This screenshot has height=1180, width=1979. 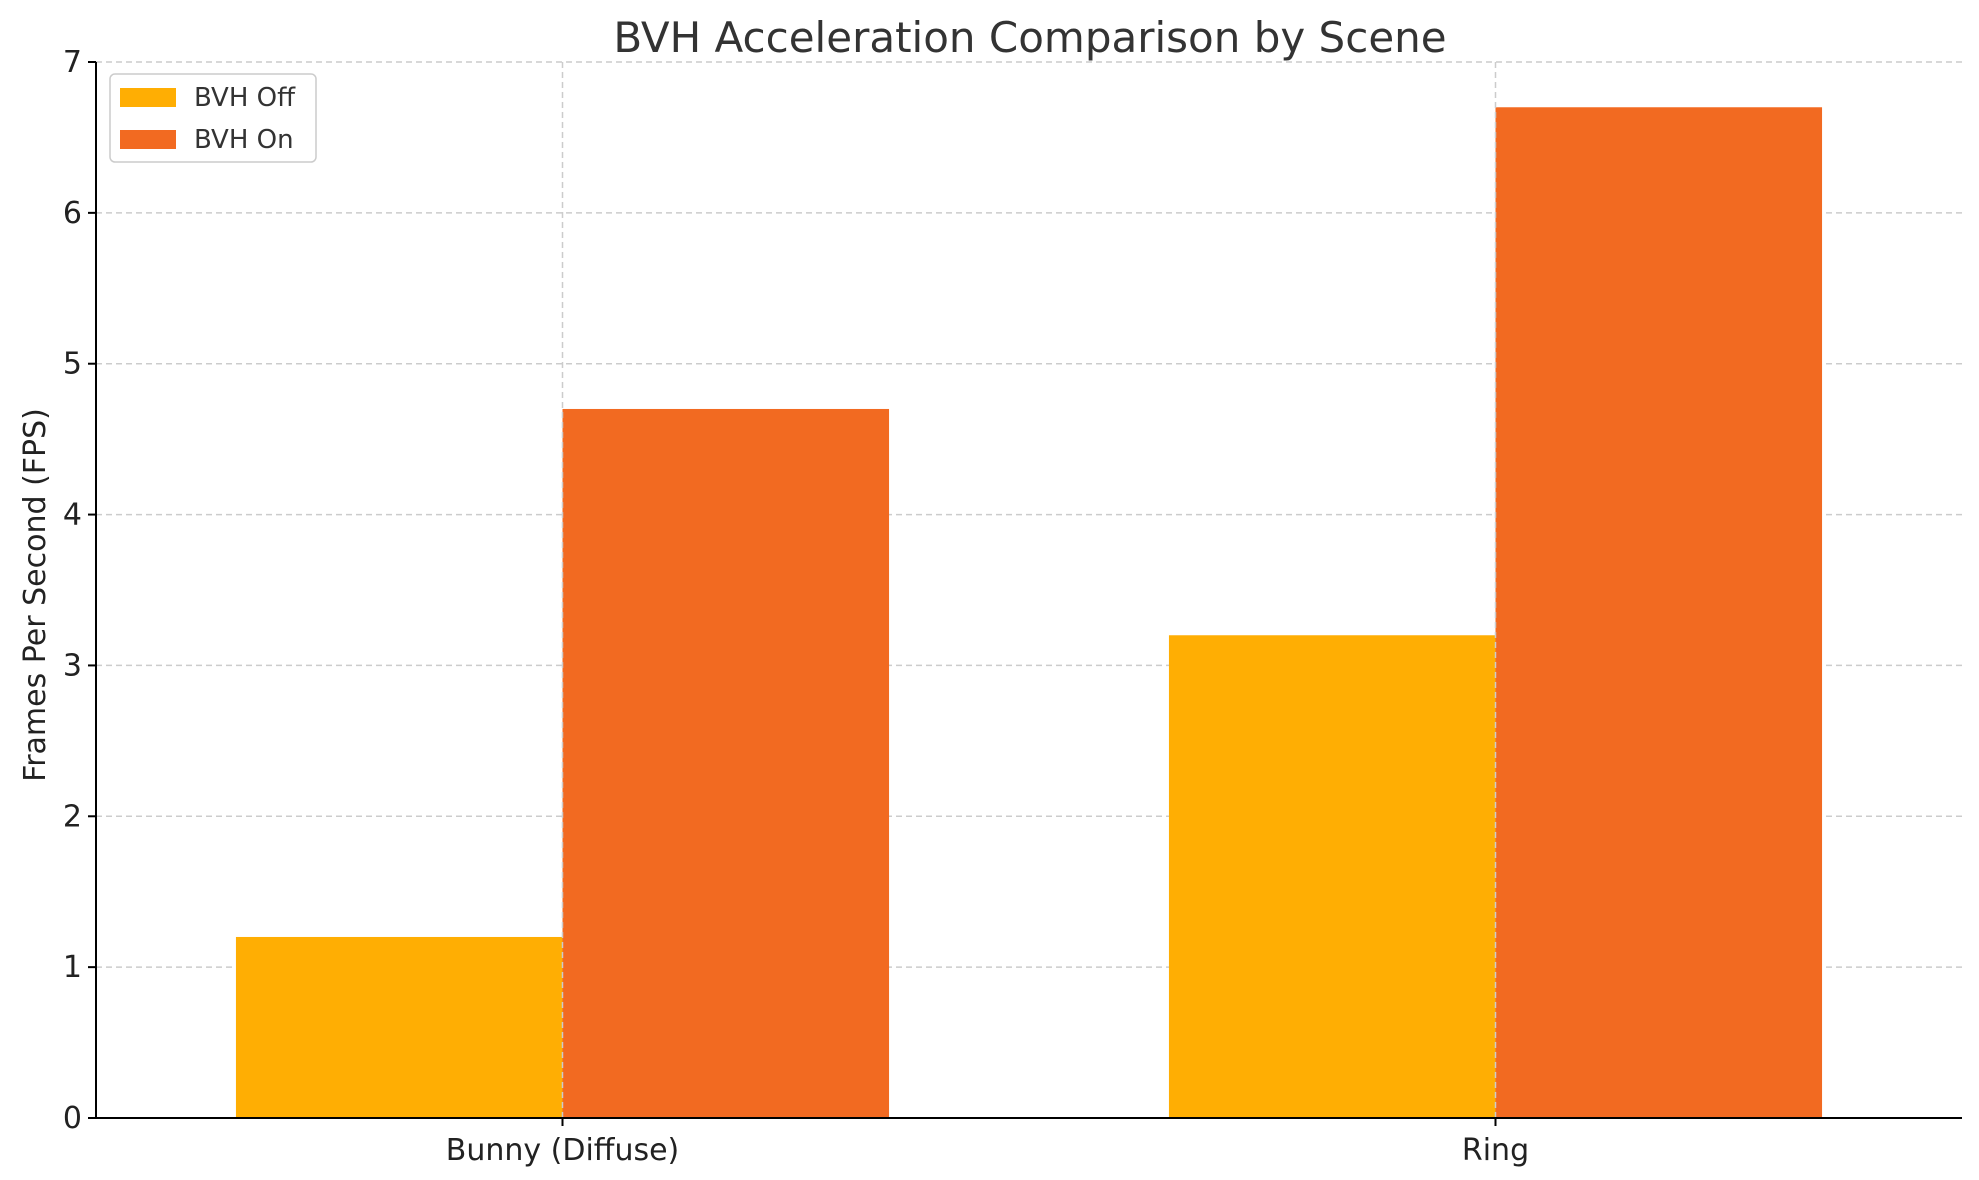 What do you see at coordinates (72, 816) in the screenshot?
I see `y-tick-label: 2` at bounding box center [72, 816].